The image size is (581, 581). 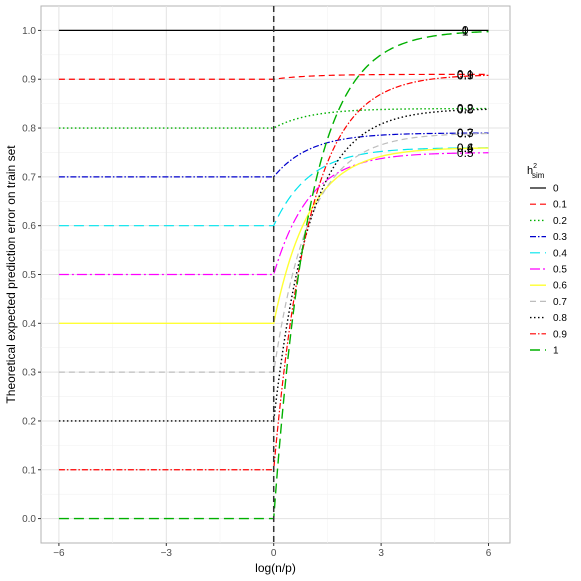 I want to click on y-tick-label: 0.3, so click(x=29, y=373).